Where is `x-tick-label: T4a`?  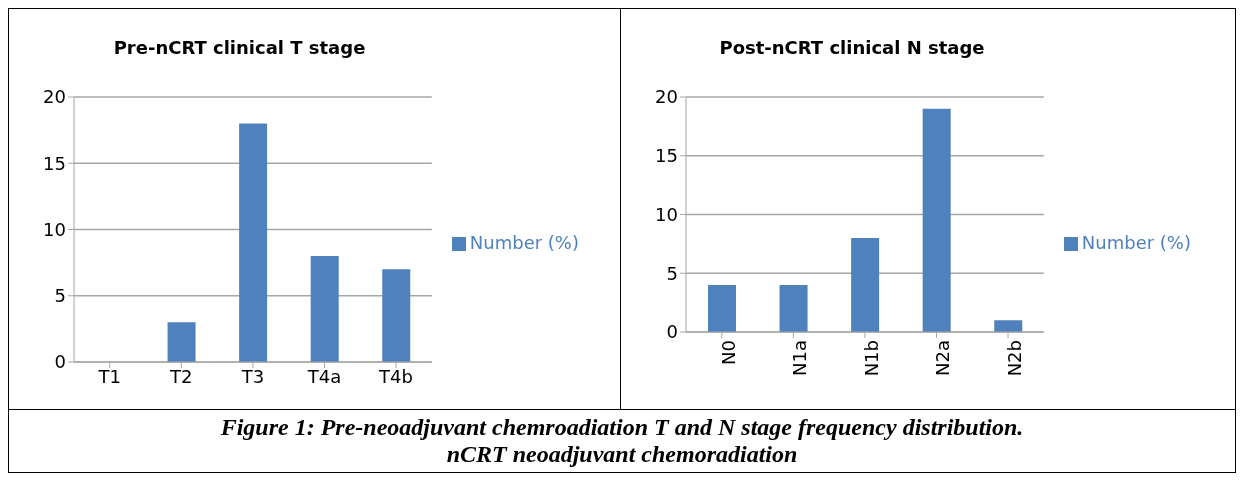
x-tick-label: T4a is located at coordinates (324, 376).